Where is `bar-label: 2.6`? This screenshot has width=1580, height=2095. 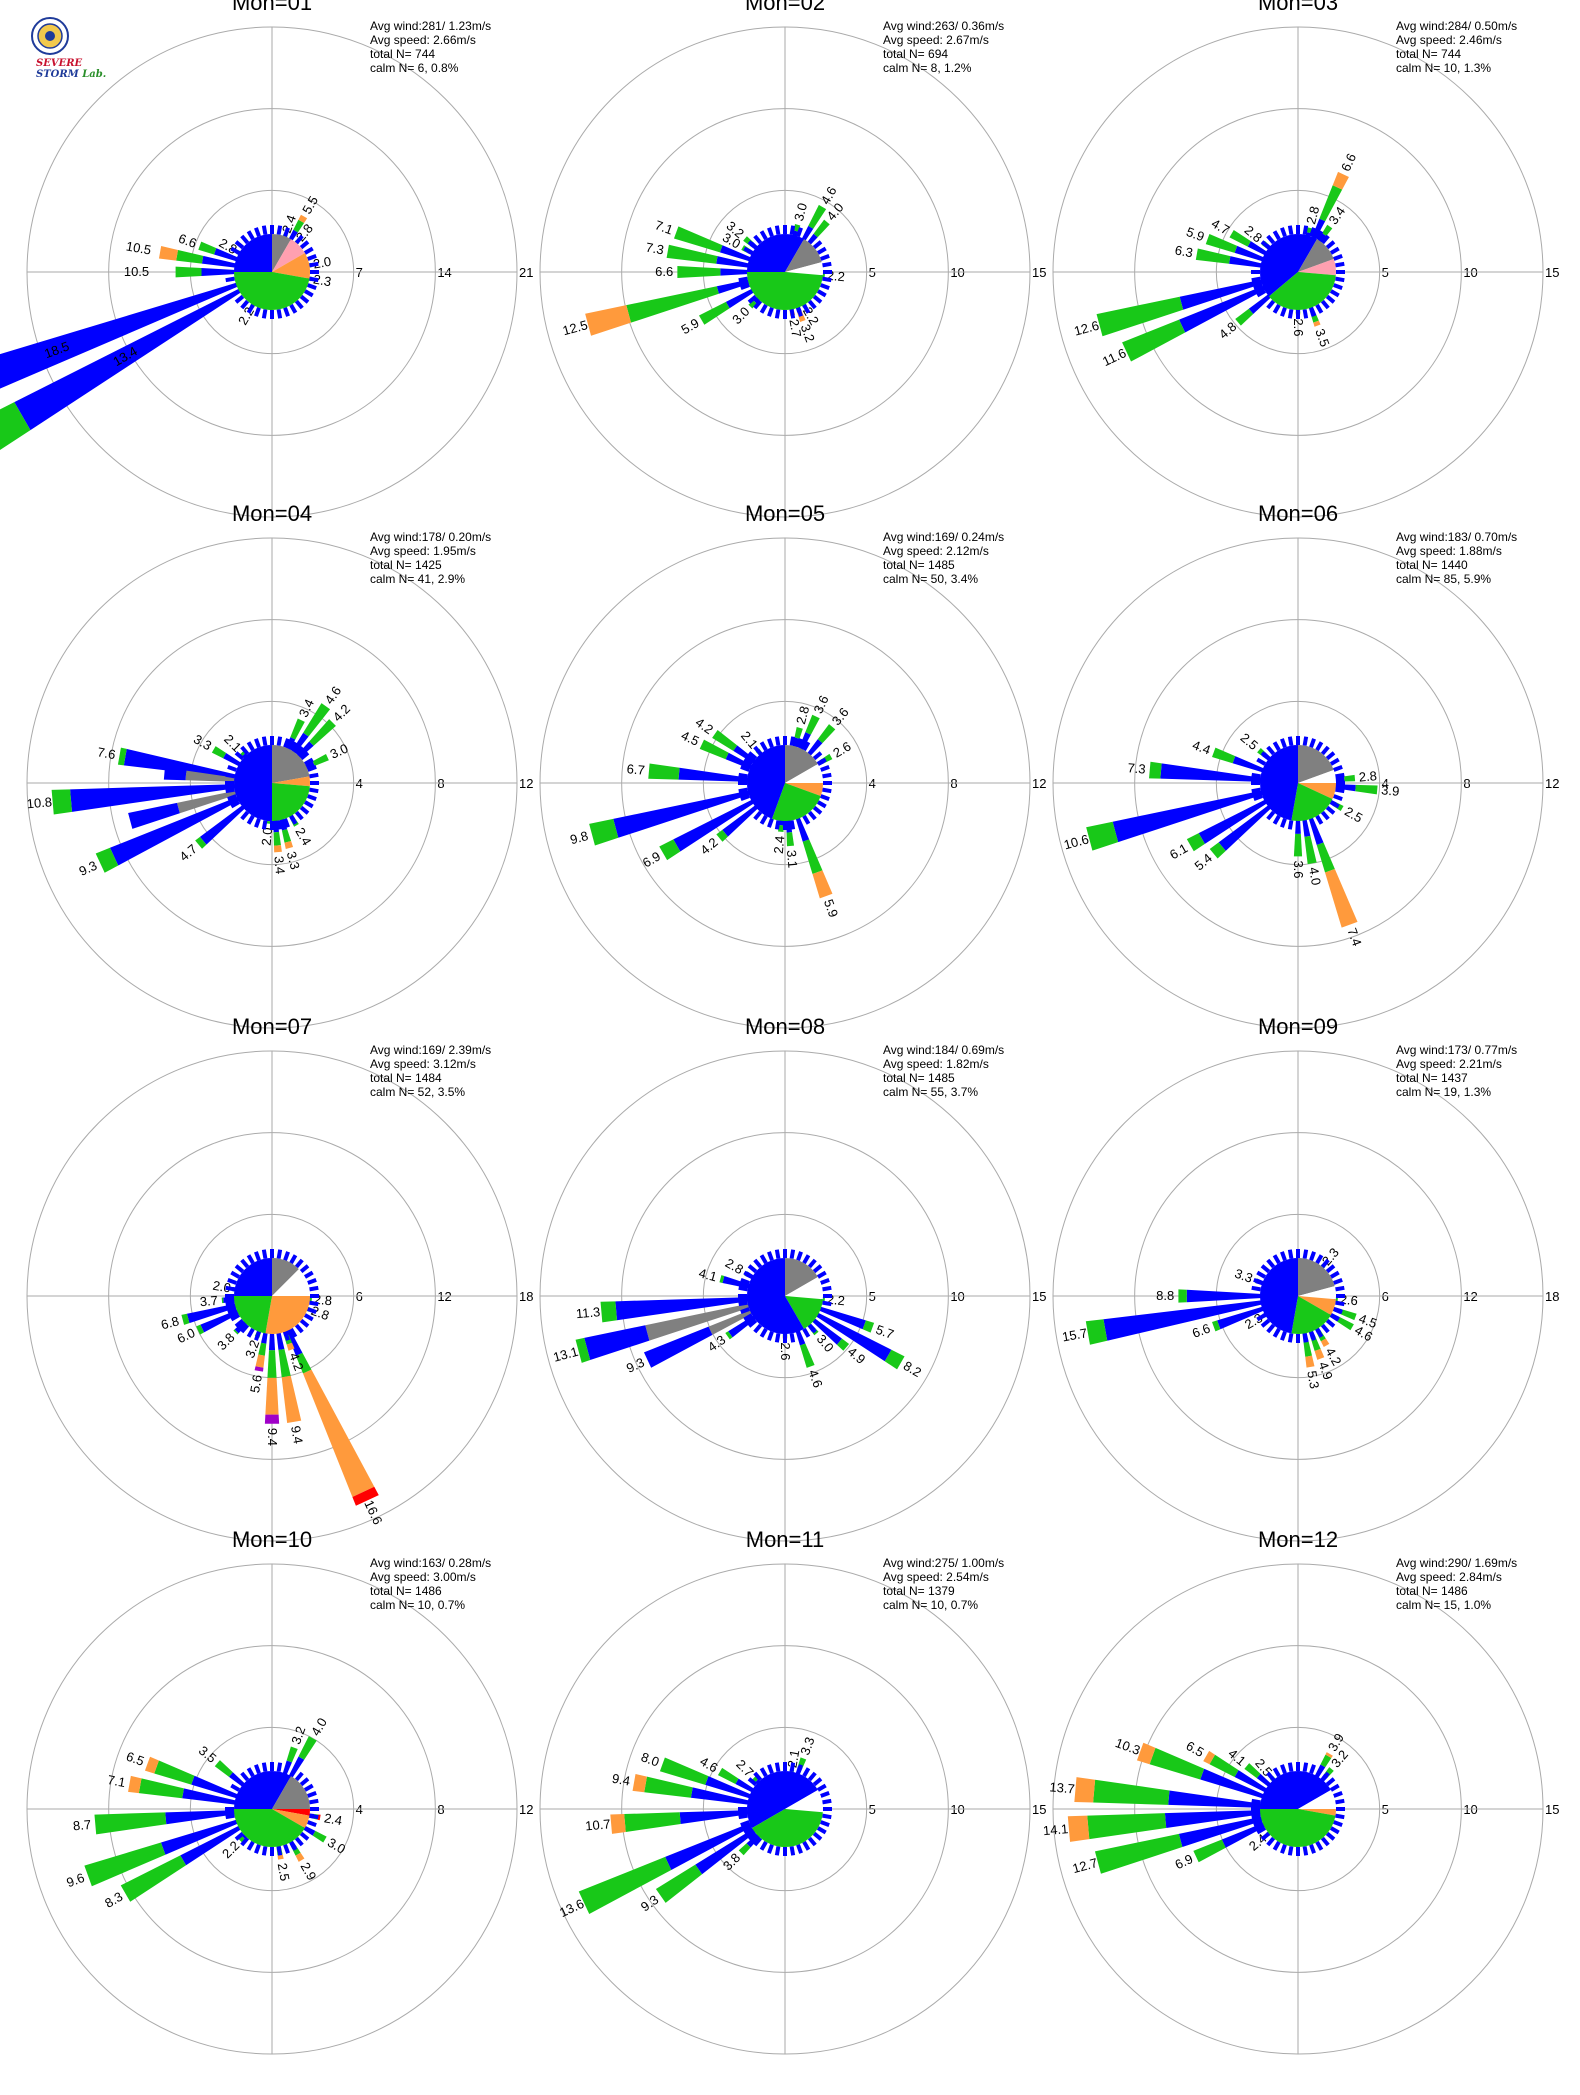
bar-label: 2.6 is located at coordinates (1298, 327).